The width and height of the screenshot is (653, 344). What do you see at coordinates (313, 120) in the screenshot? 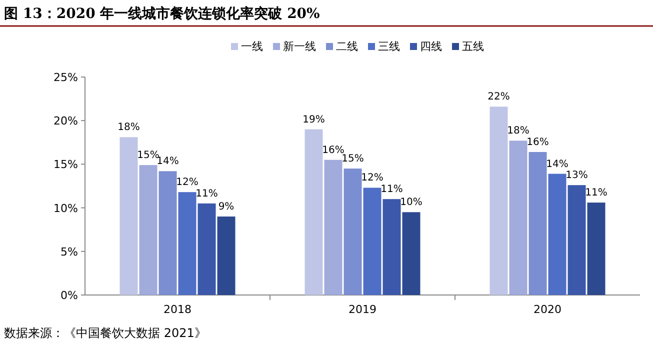
I see `data-label: 19%` at bounding box center [313, 120].